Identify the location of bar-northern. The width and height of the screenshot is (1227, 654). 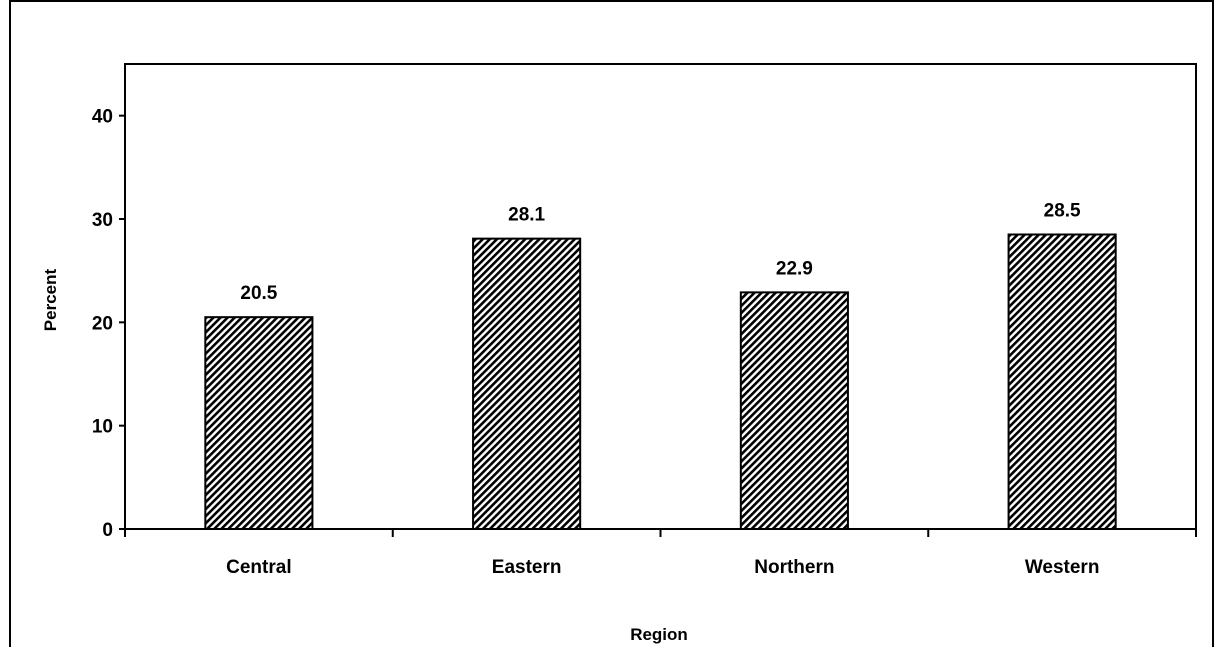
(794, 410).